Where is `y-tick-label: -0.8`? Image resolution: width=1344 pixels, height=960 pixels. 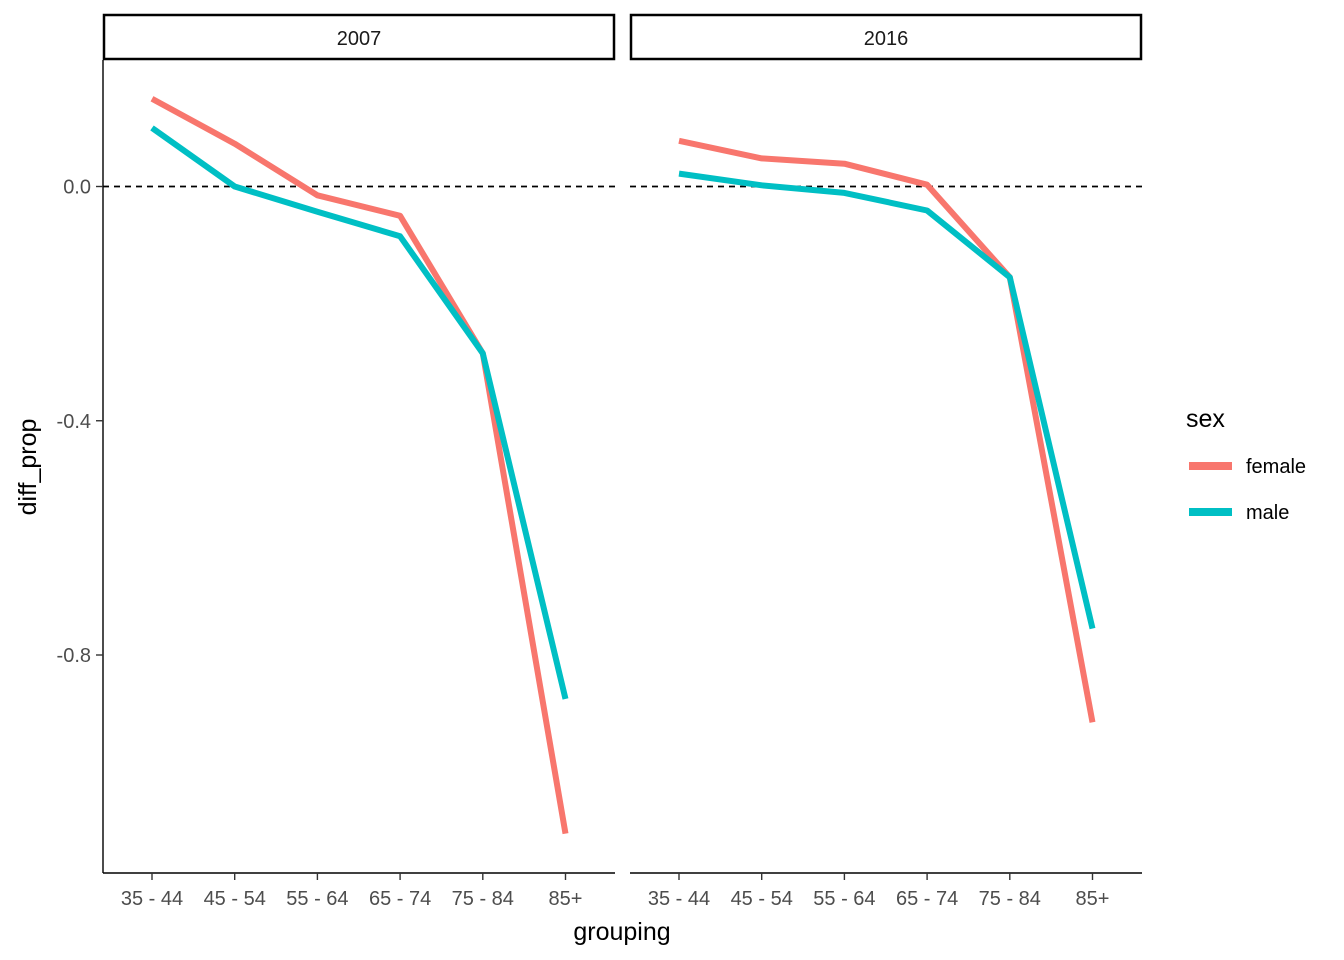 y-tick-label: -0.8 is located at coordinates (74, 656).